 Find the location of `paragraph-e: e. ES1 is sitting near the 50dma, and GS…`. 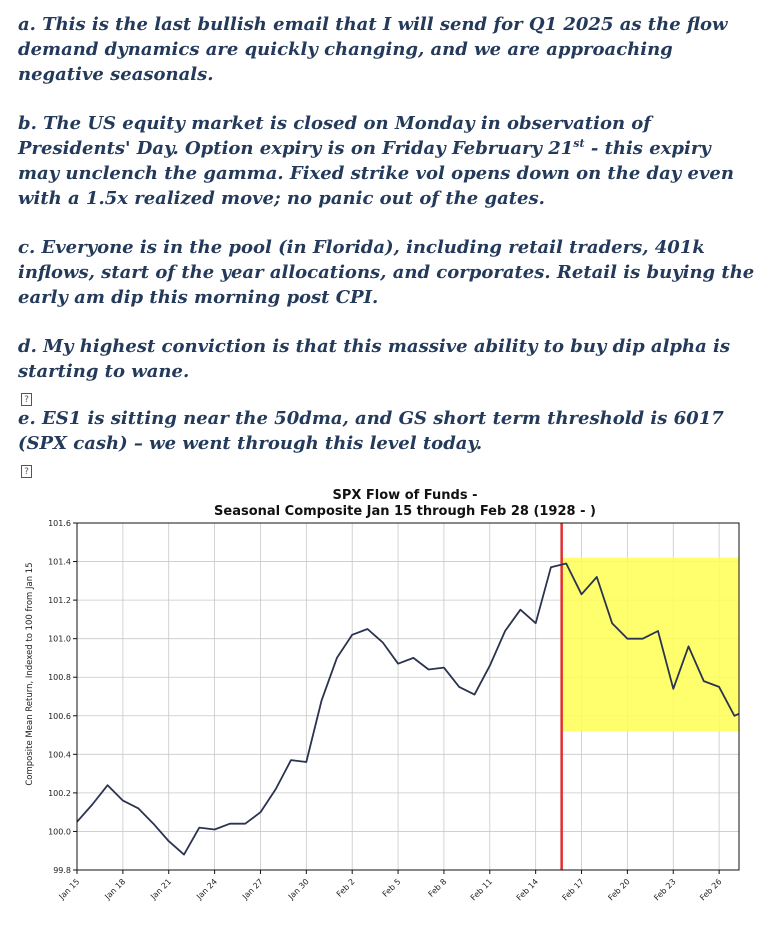

paragraph-e: e. ES1 is sitting near the 50dma, and GS… is located at coordinates (371, 431).